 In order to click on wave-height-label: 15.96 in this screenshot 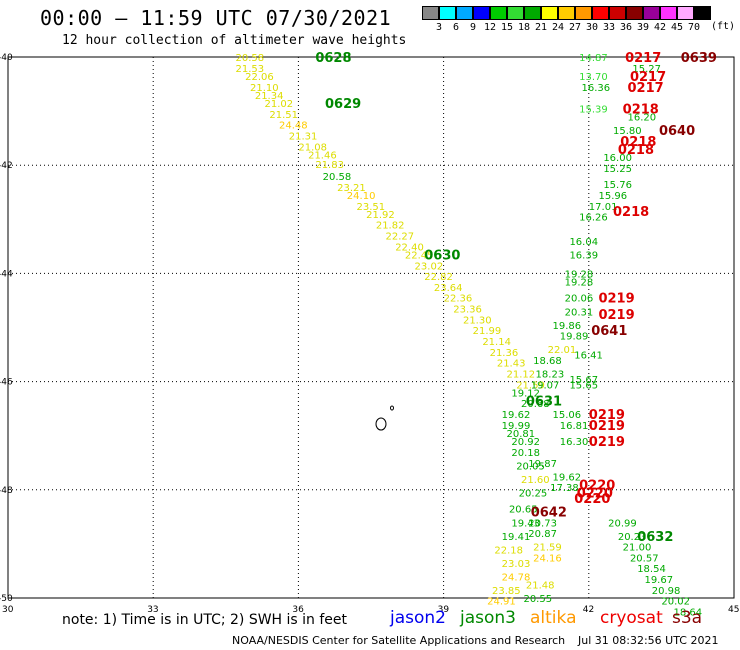, I will do `click(612, 196)`.